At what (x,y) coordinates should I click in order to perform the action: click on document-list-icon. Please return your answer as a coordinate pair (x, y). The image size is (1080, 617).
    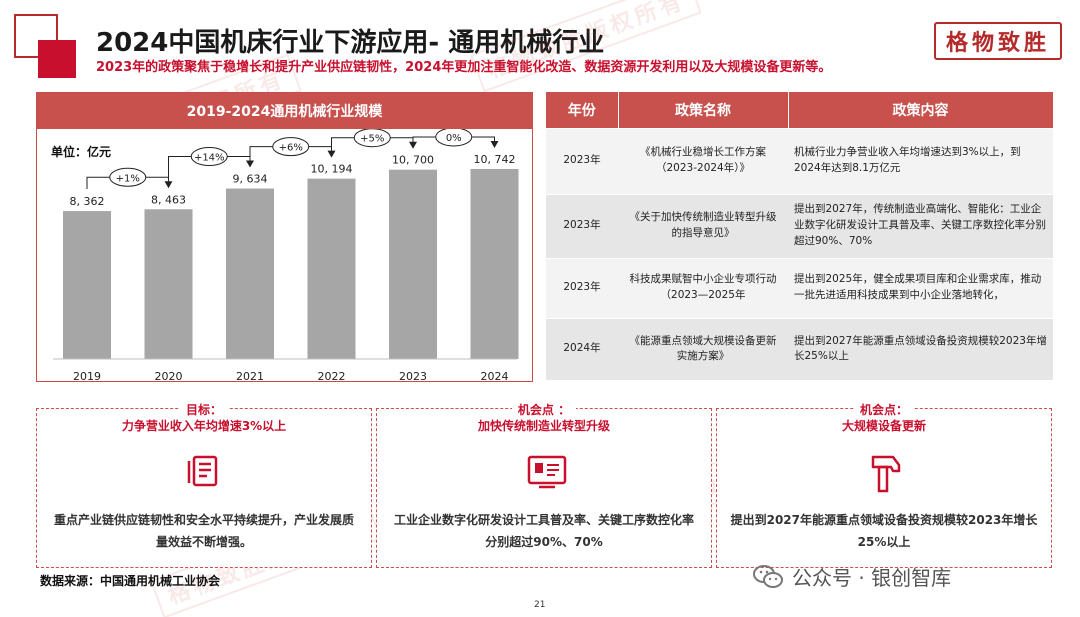
    Looking at the image, I should click on (202, 471).